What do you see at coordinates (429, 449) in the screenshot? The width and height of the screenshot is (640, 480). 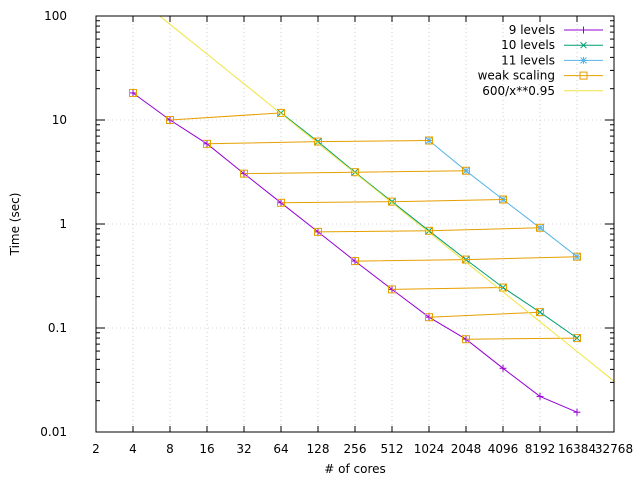 I see `x-tick-label: 1024` at bounding box center [429, 449].